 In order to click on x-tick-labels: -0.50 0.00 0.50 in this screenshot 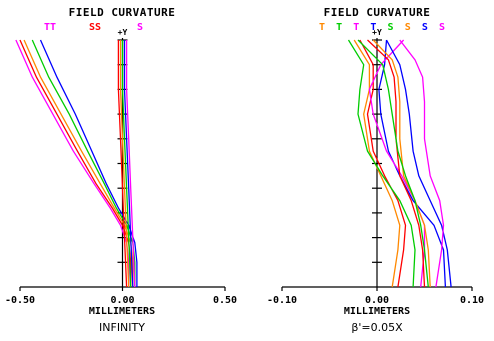, I will do `click(121, 300)`.